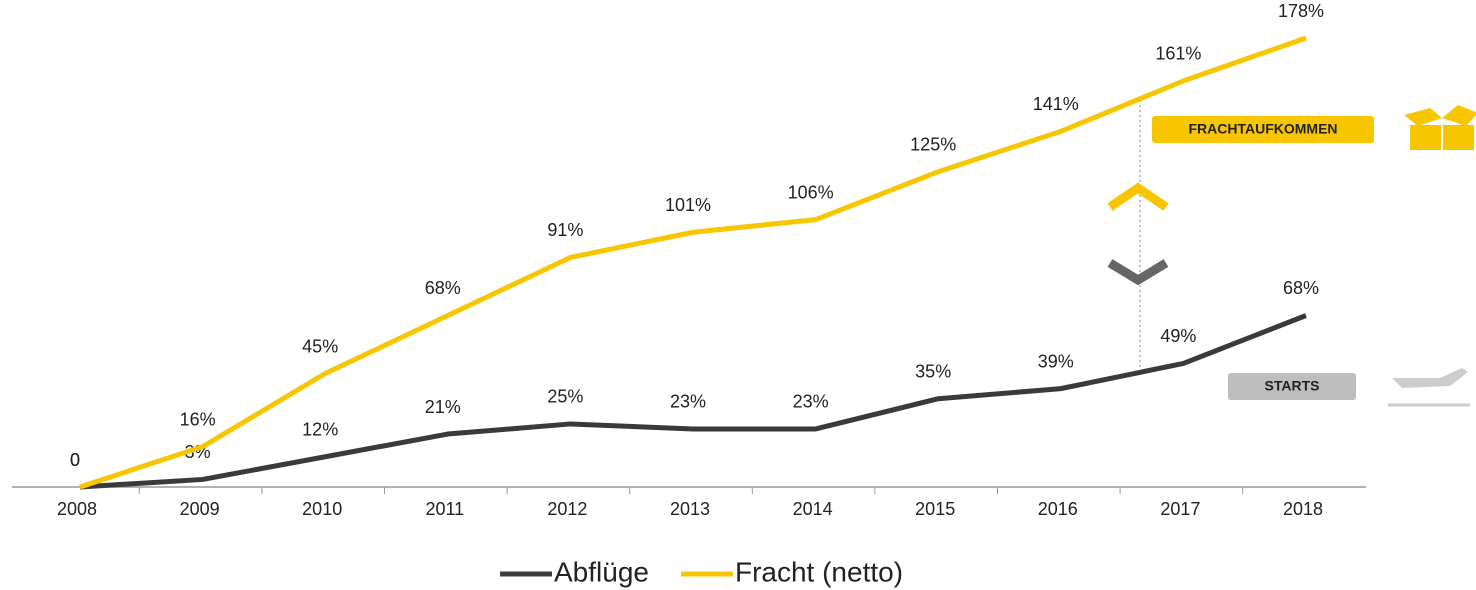 The image size is (1476, 590). Describe the element at coordinates (1440, 127) in the screenshot. I see `box-icon` at that location.